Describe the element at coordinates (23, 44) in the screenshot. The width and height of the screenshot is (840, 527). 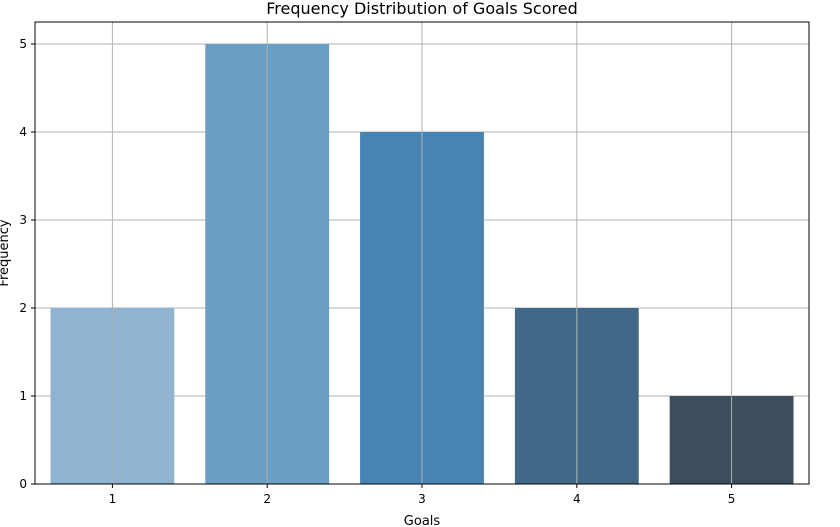
I see `y-tick-label: 5` at that location.